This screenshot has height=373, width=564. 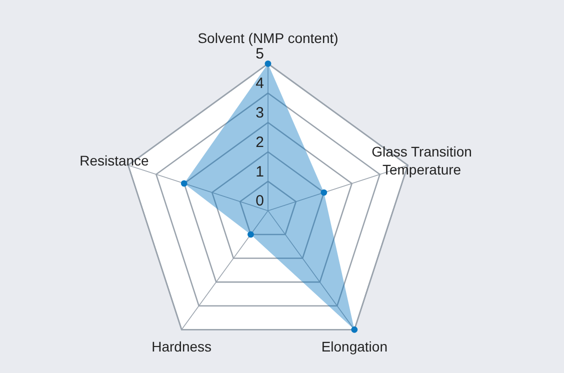 What do you see at coordinates (260, 83) in the screenshot?
I see `y-tick-label: 4` at bounding box center [260, 83].